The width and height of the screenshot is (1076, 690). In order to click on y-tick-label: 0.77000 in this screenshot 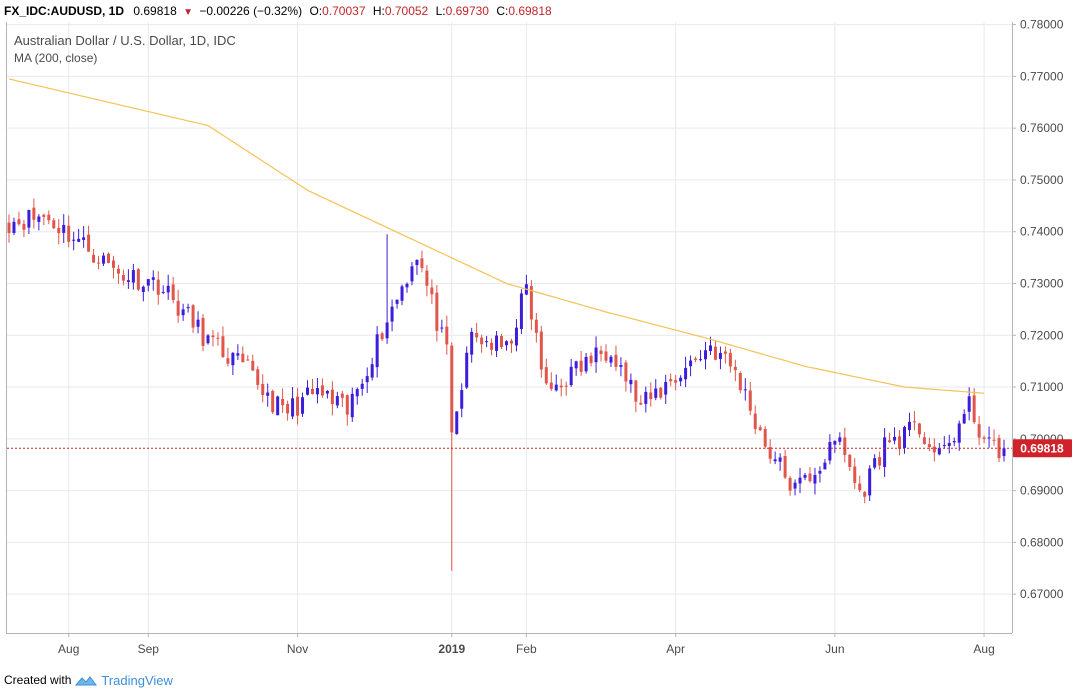, I will do `click(1042, 76)`.